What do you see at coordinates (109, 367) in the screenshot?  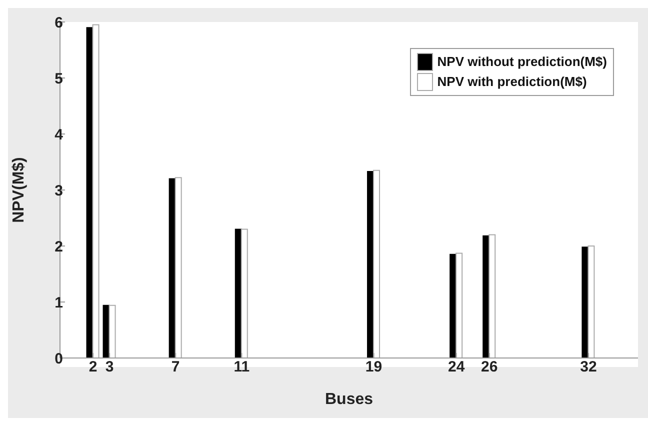 I see `x-tick-label: 3` at bounding box center [109, 367].